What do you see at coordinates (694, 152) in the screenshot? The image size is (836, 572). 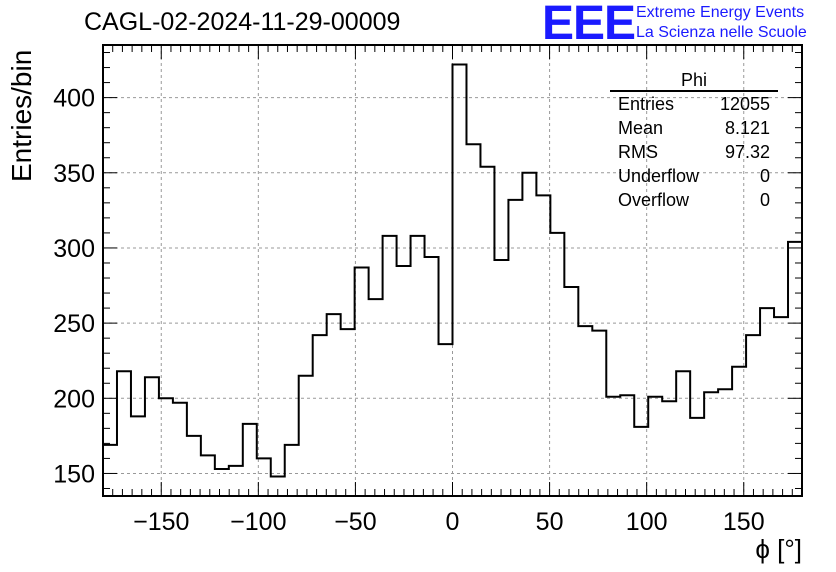 I see `stats-row-rms: RMS 97.32` at bounding box center [694, 152].